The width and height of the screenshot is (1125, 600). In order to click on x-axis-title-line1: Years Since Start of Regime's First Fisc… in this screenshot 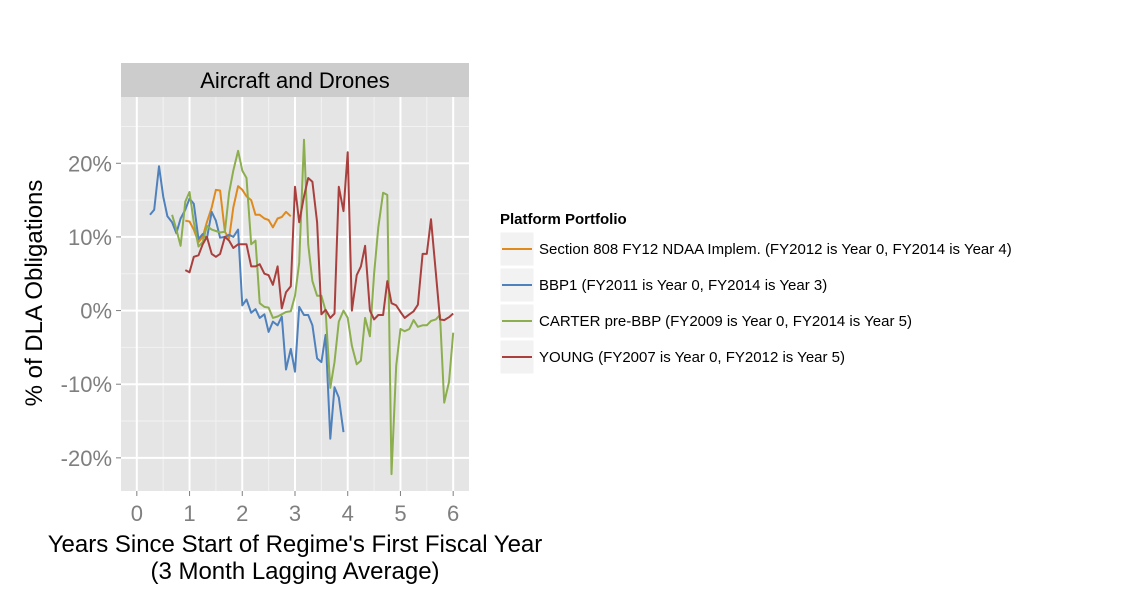, I will do `click(295, 544)`.